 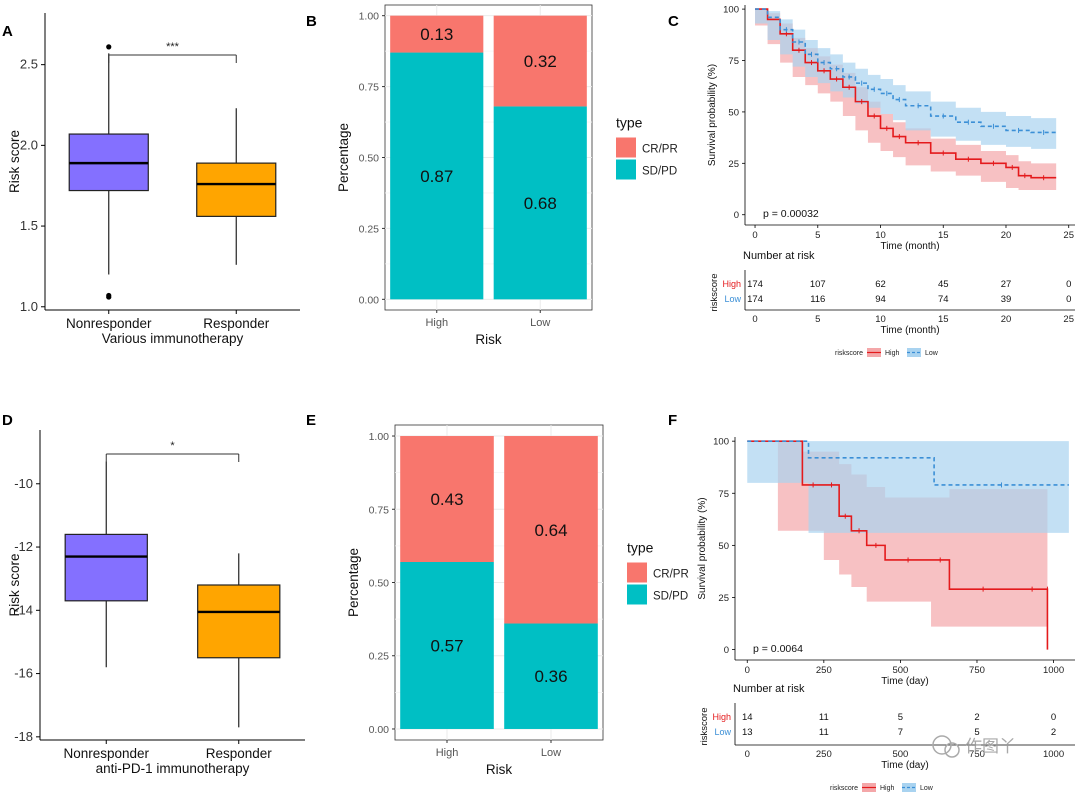 I want to click on risk-count: 174, so click(x=755, y=284).